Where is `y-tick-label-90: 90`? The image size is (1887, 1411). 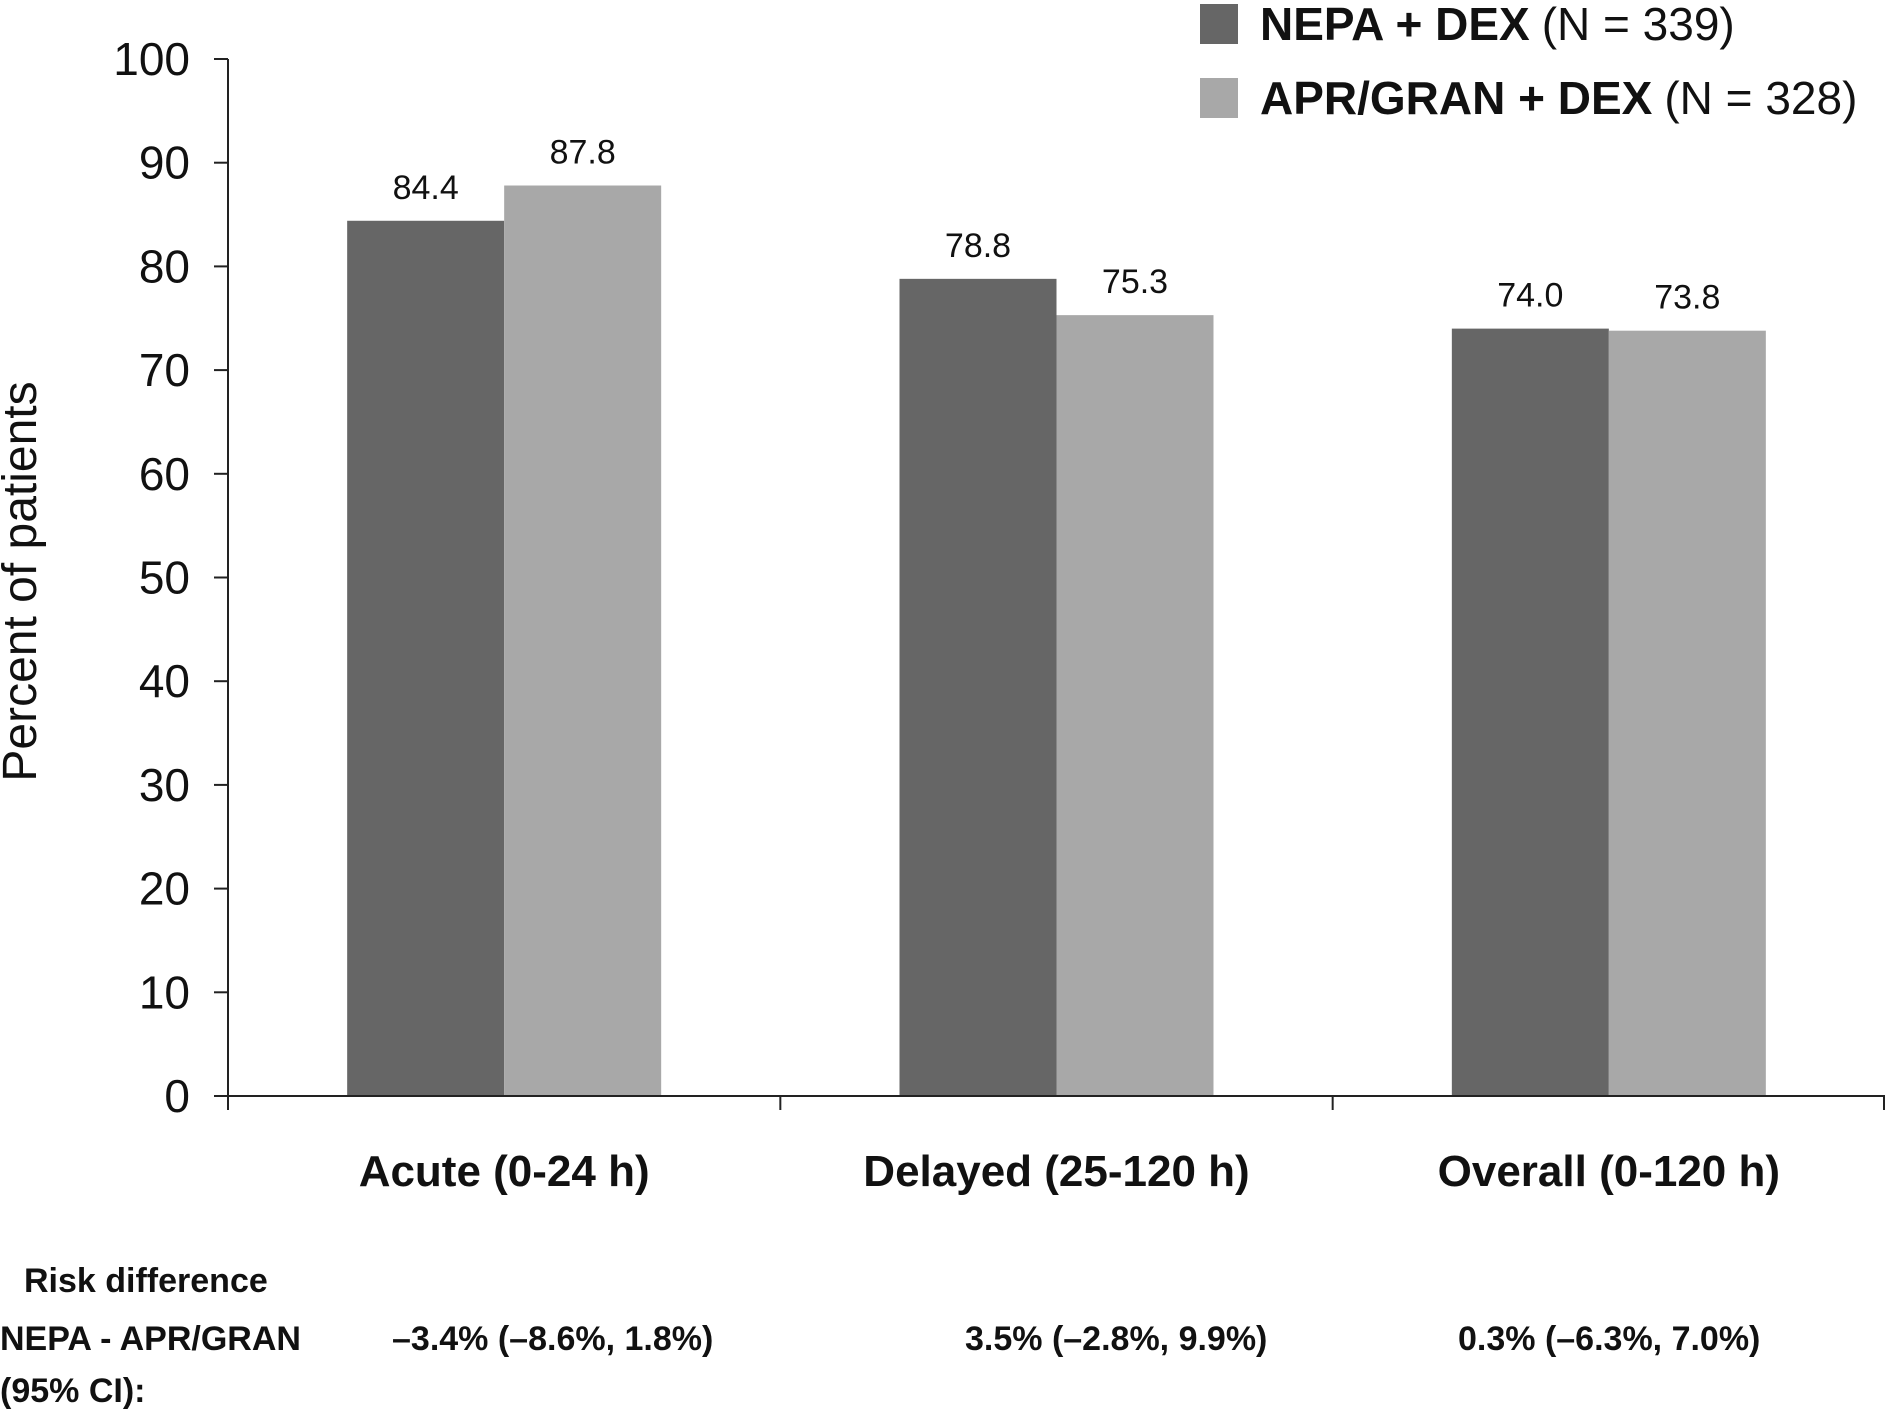
y-tick-label-90: 90 is located at coordinates (164, 163).